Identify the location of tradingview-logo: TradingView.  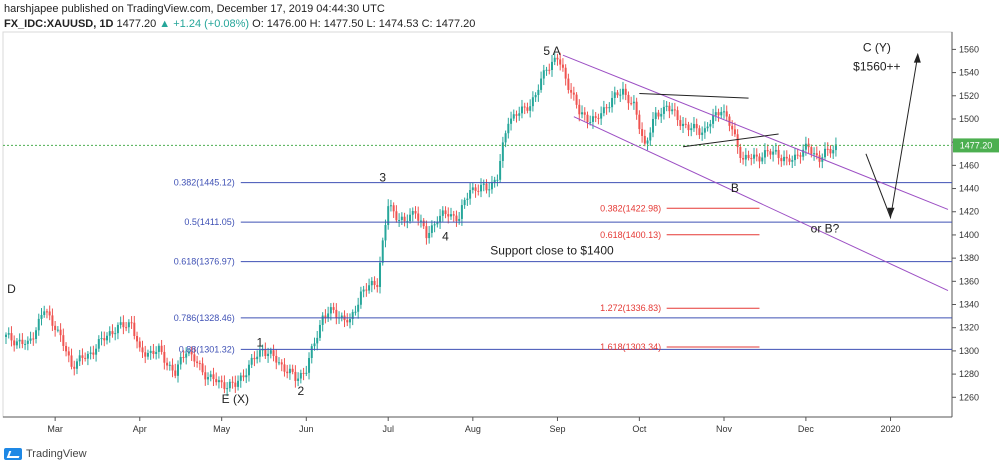
(45, 454).